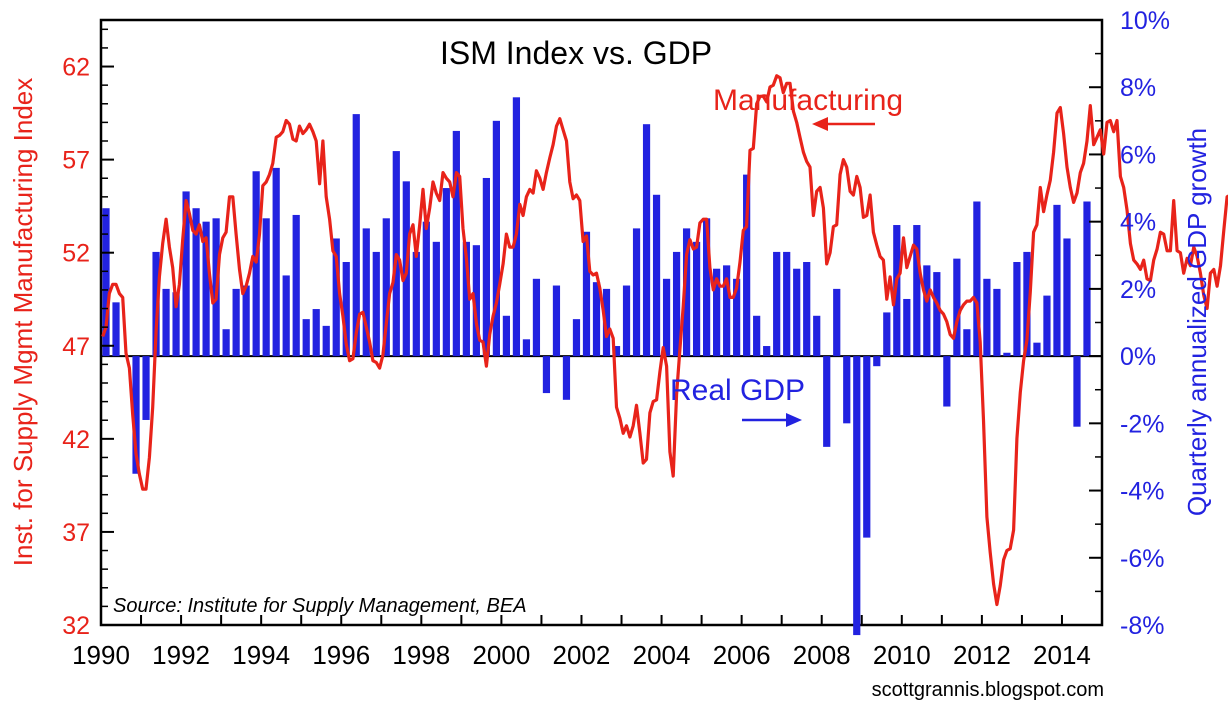 The height and width of the screenshot is (714, 1228). What do you see at coordinates (982, 655) in the screenshot?
I see `x-tick-label: 2012` at bounding box center [982, 655].